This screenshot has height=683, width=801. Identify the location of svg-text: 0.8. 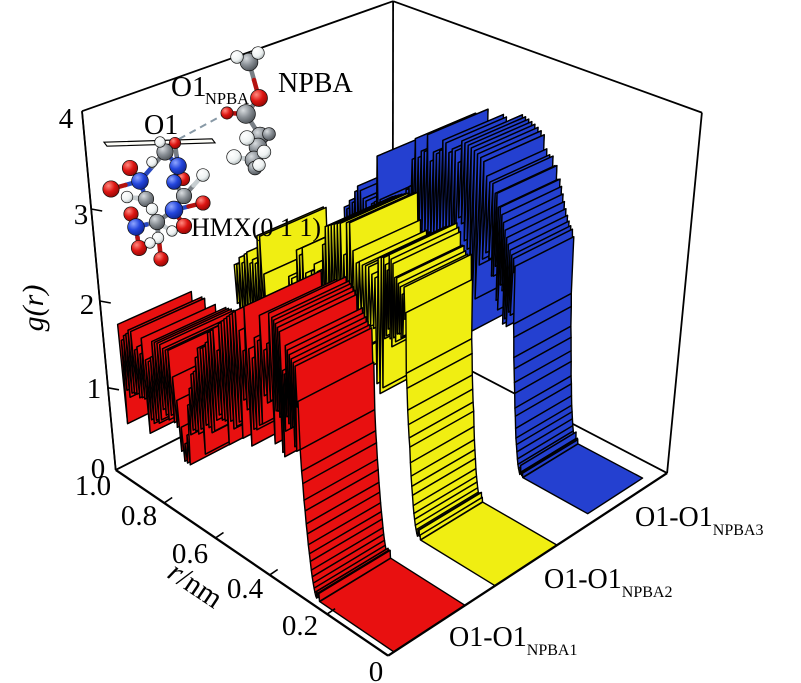
(139, 516).